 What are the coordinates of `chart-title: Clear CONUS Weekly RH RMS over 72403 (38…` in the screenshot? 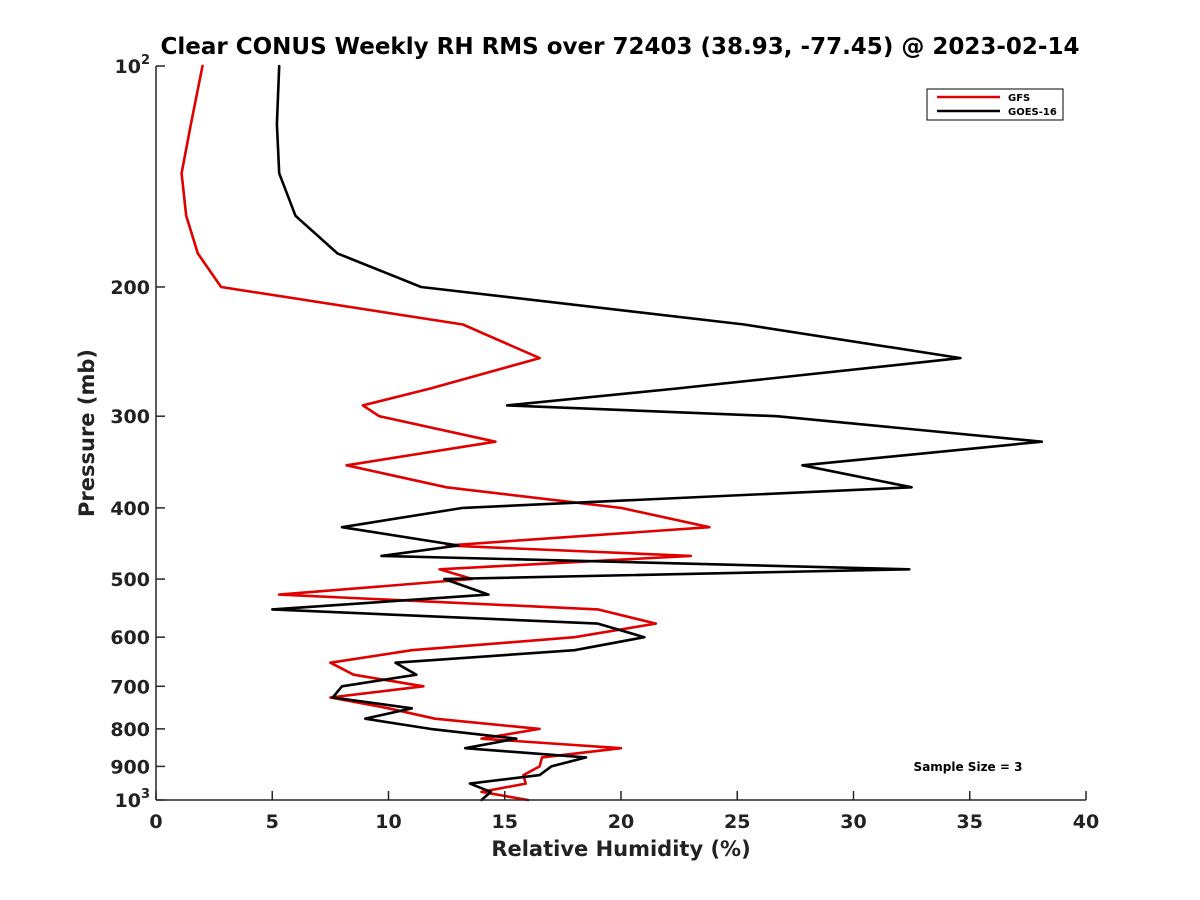 It's located at (620, 47).